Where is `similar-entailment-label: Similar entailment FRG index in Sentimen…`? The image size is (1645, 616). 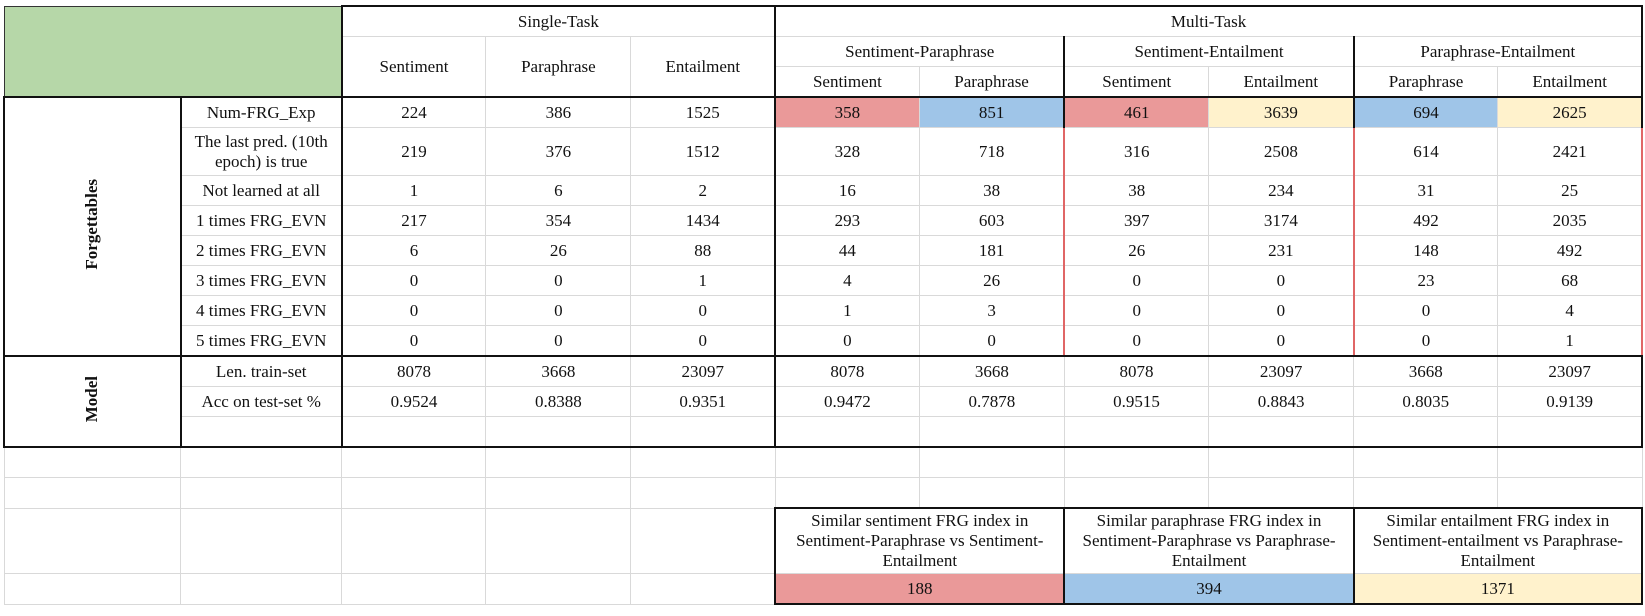
similar-entailment-label: Similar entailment FRG index in Sentimen… is located at coordinates (1498, 540).